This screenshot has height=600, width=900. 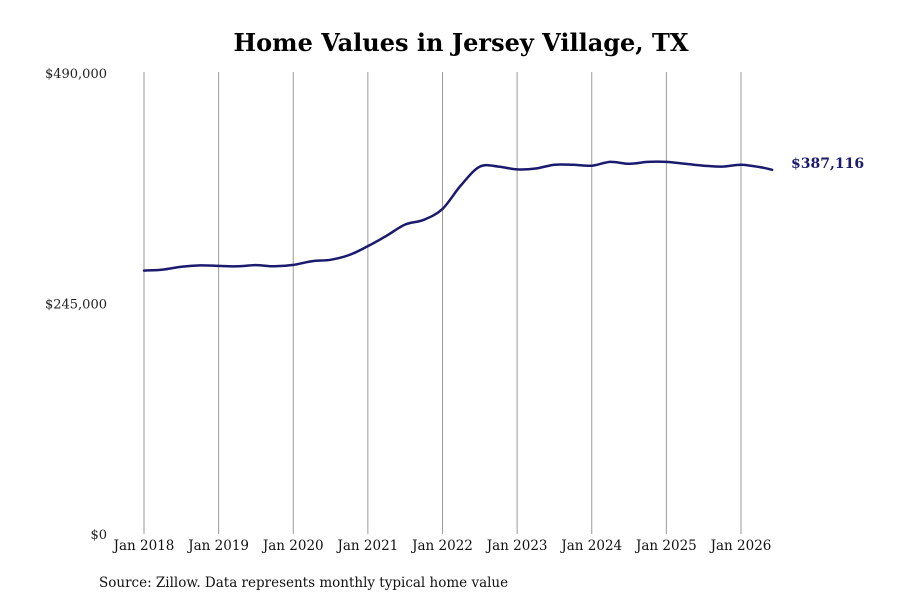 I want to click on last-value-label: $387,116, so click(x=827, y=164).